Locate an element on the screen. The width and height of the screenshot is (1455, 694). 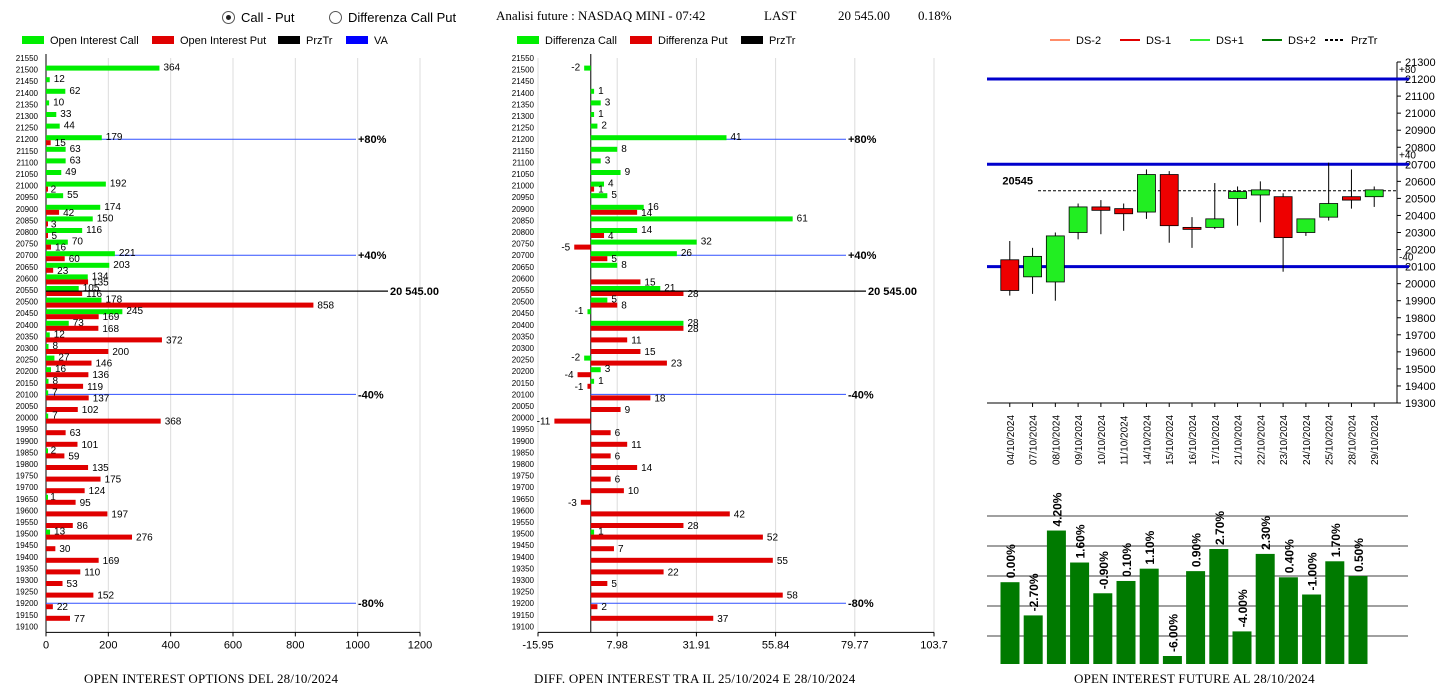
call-value-label: 73 is located at coordinates (79, 323).